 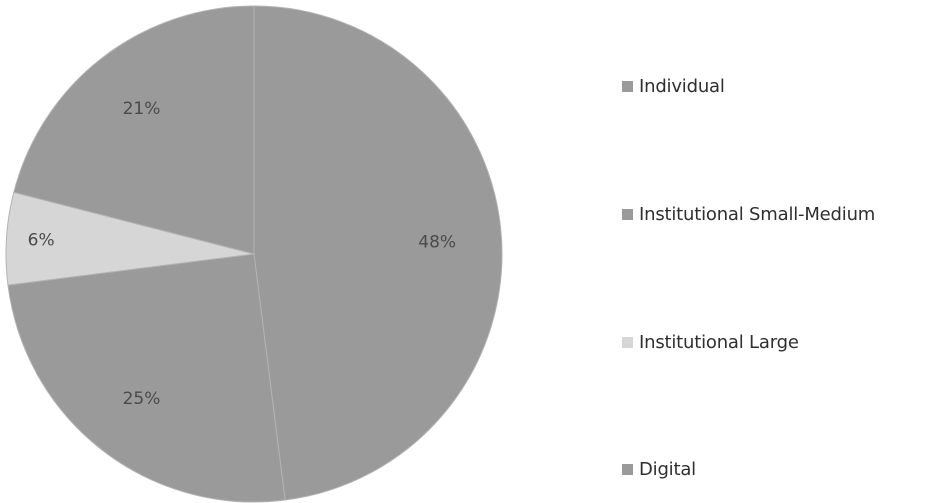 I want to click on legend-item-individual: Individual, so click(x=673, y=86).